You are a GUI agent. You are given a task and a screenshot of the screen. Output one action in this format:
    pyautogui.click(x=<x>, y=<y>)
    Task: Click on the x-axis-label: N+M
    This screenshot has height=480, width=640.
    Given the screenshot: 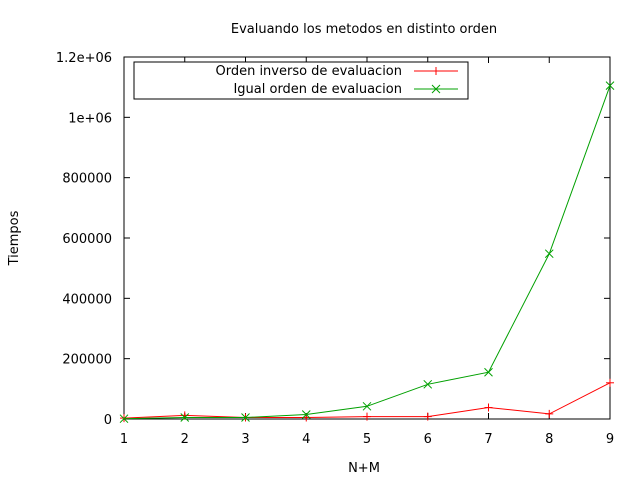 What is the action you would take?
    pyautogui.click(x=364, y=468)
    